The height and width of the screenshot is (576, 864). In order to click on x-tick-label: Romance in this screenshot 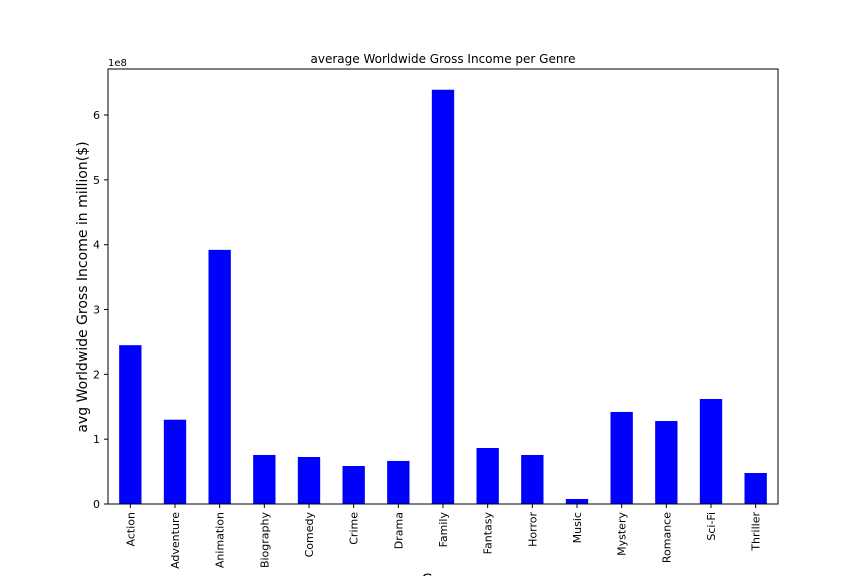, I will do `click(666, 537)`.